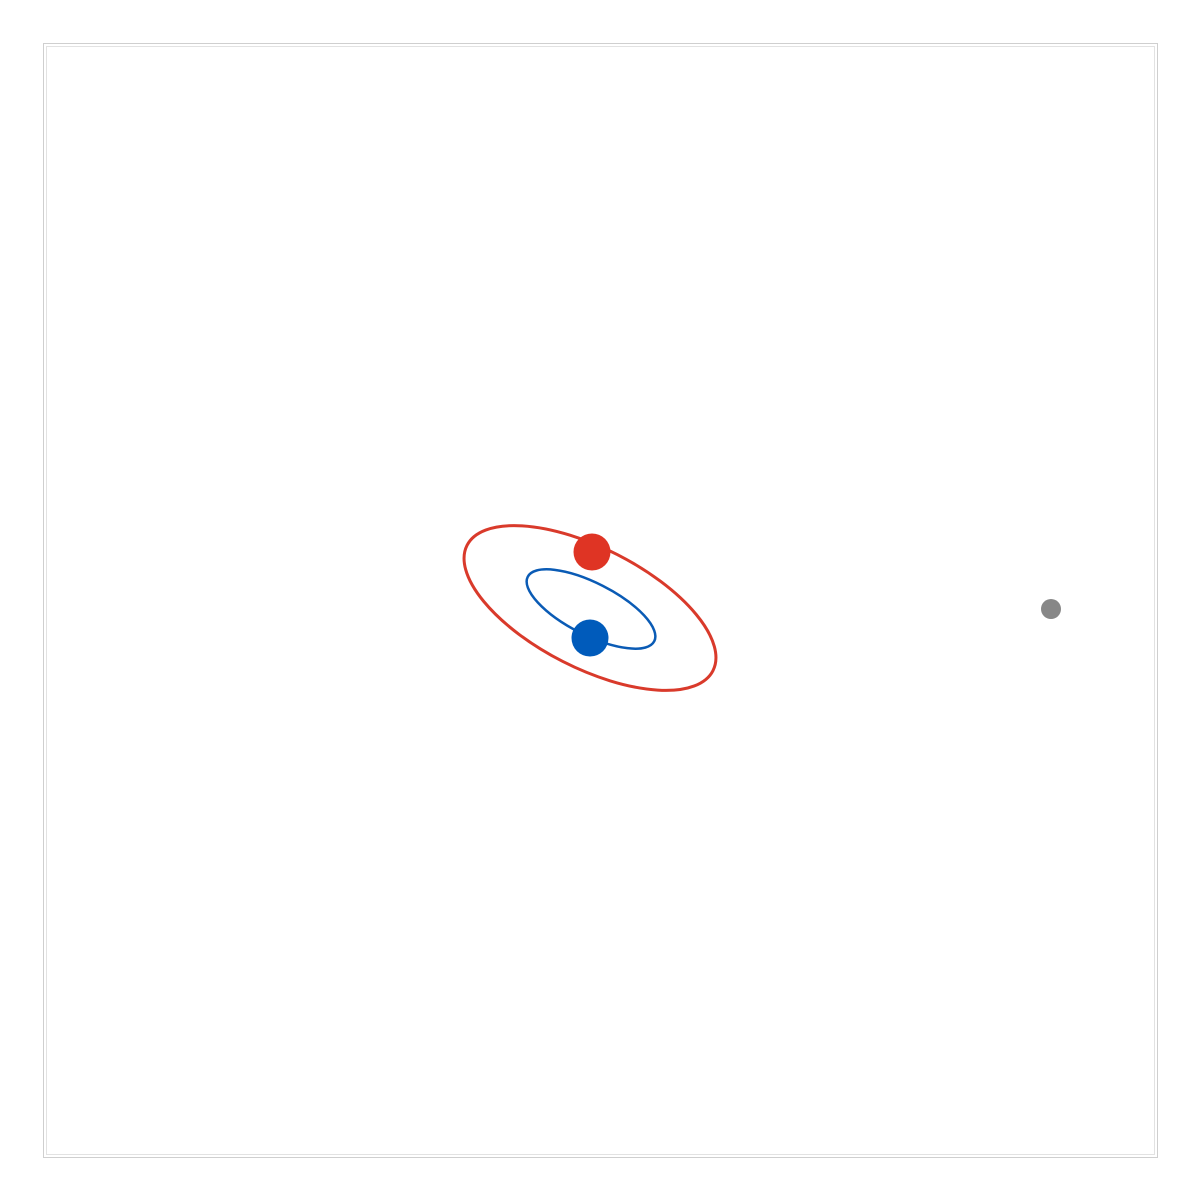 Image resolution: width=1200 pixels, height=1200 pixels. Describe the element at coordinates (590, 608) in the screenshot. I see `outer-orbit` at that location.